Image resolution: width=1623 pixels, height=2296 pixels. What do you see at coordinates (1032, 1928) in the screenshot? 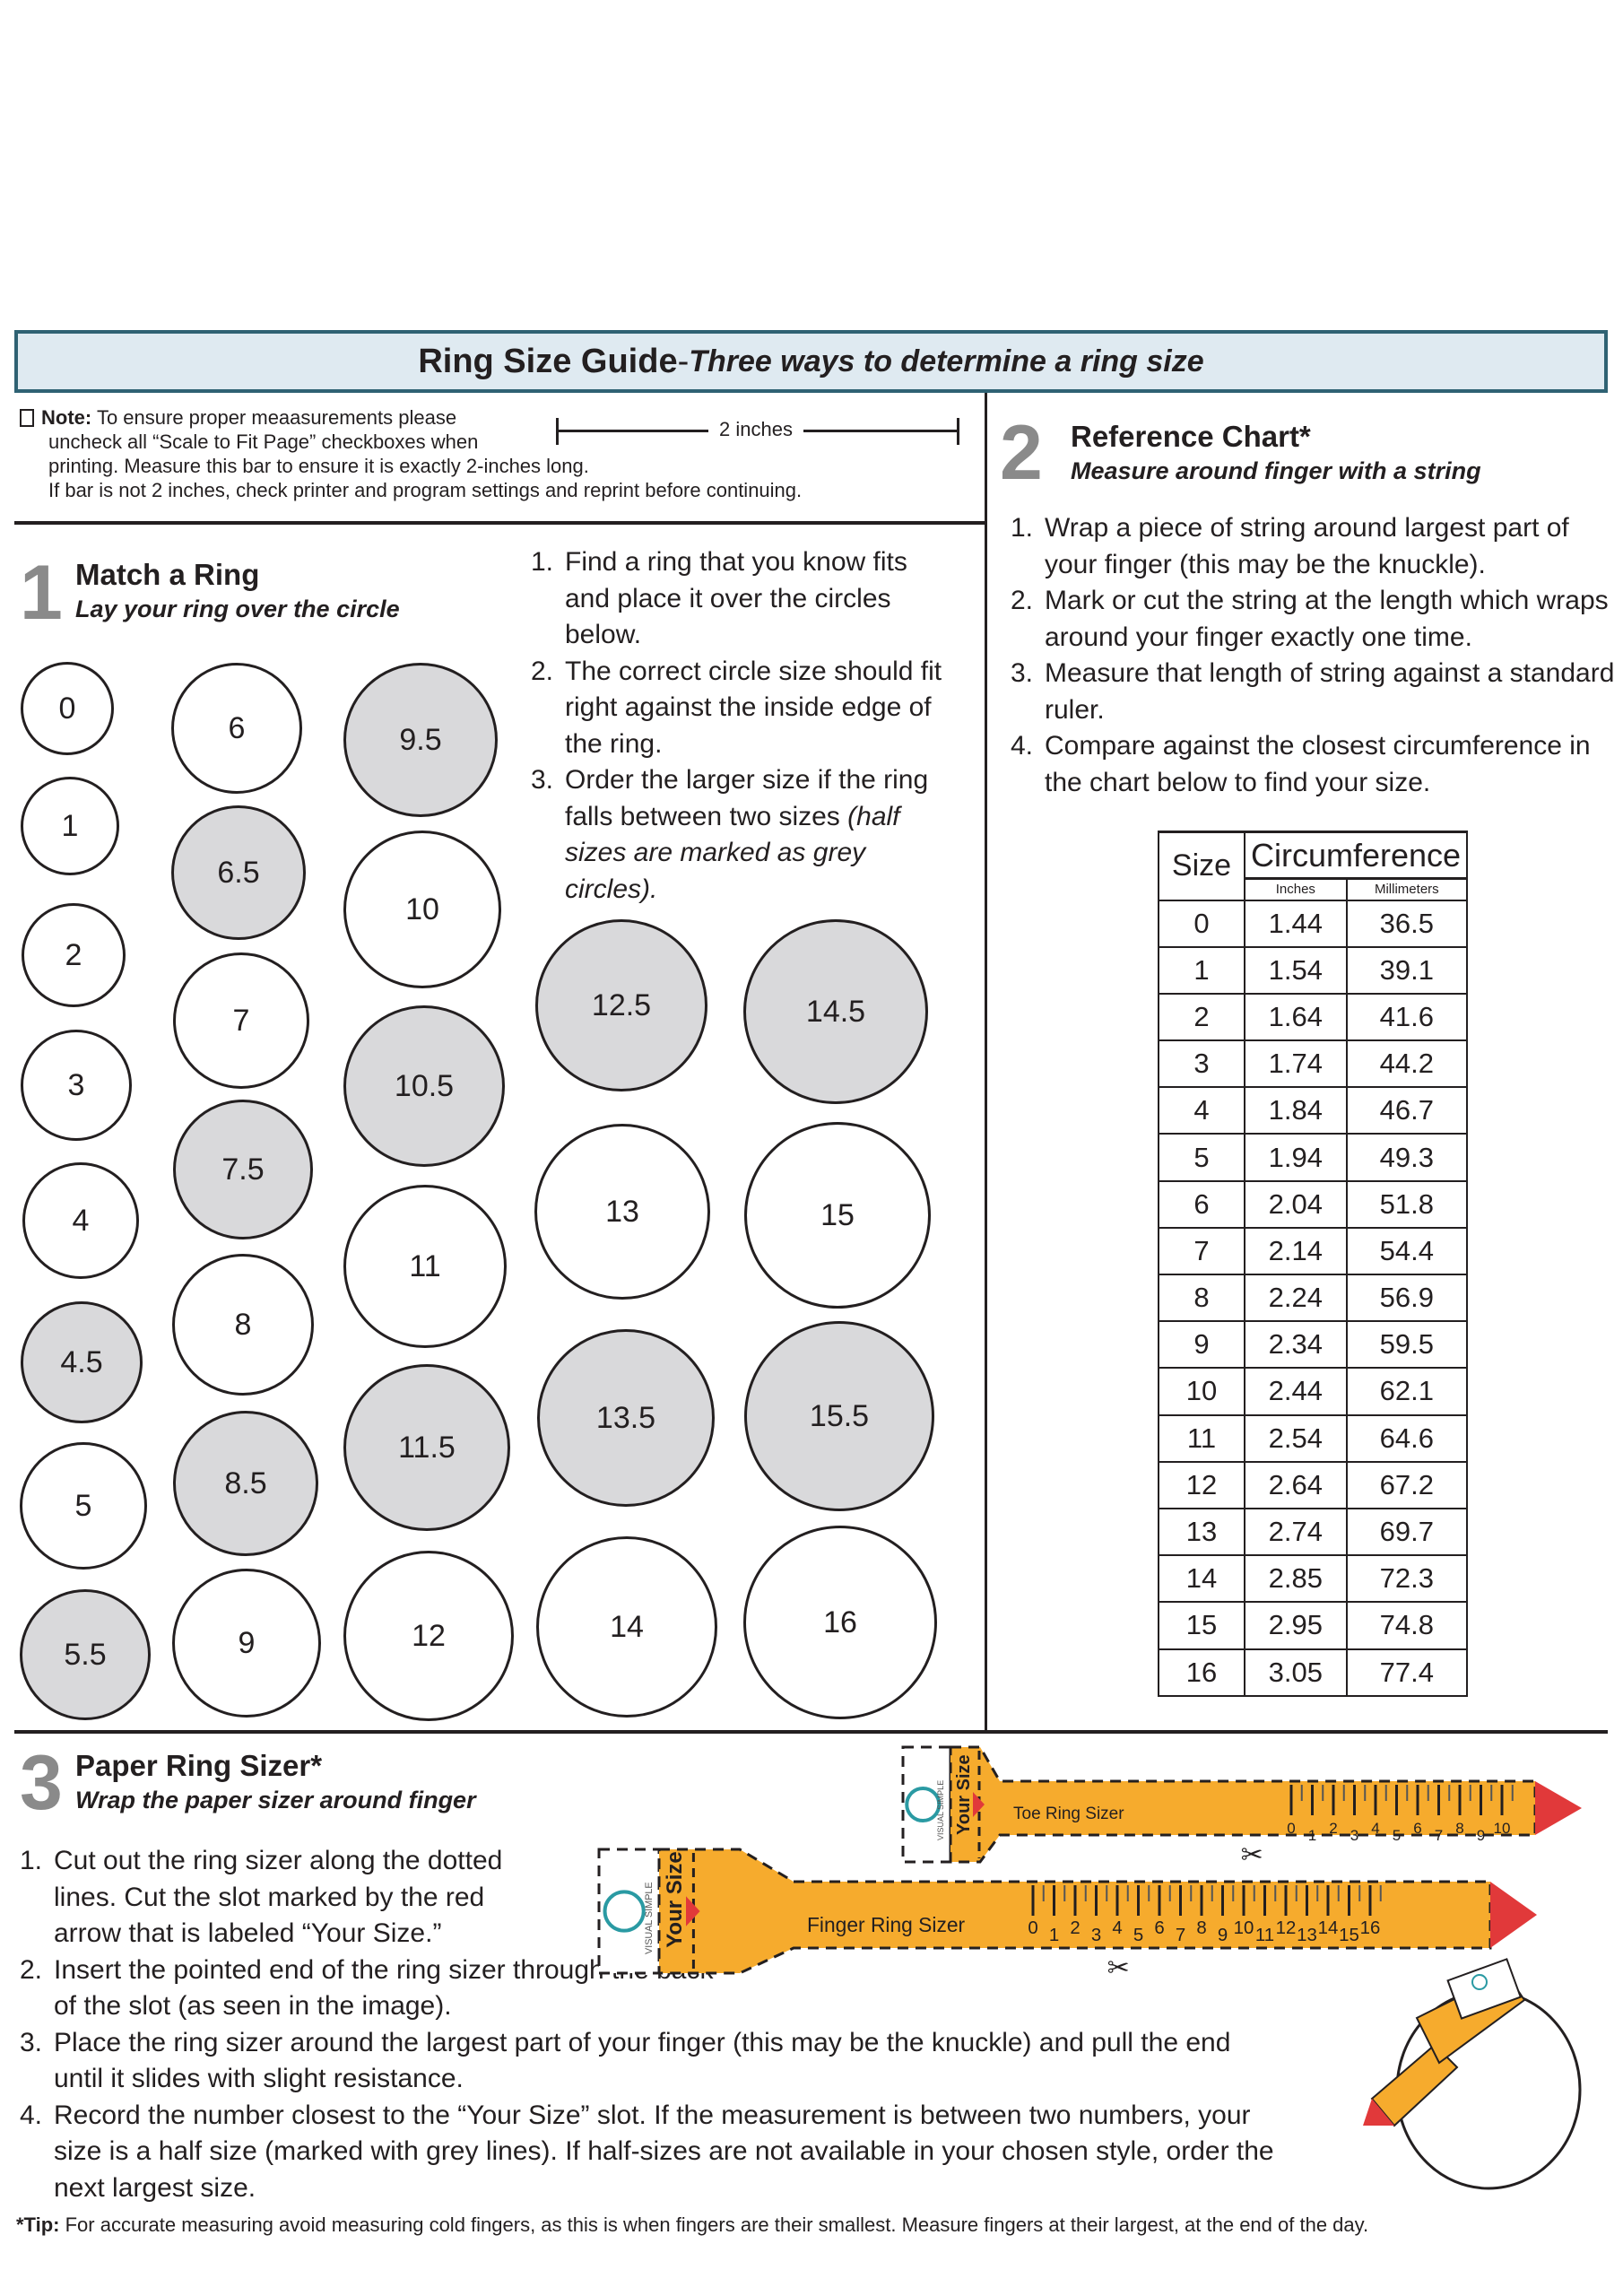
I see `scale-number: 0` at bounding box center [1032, 1928].